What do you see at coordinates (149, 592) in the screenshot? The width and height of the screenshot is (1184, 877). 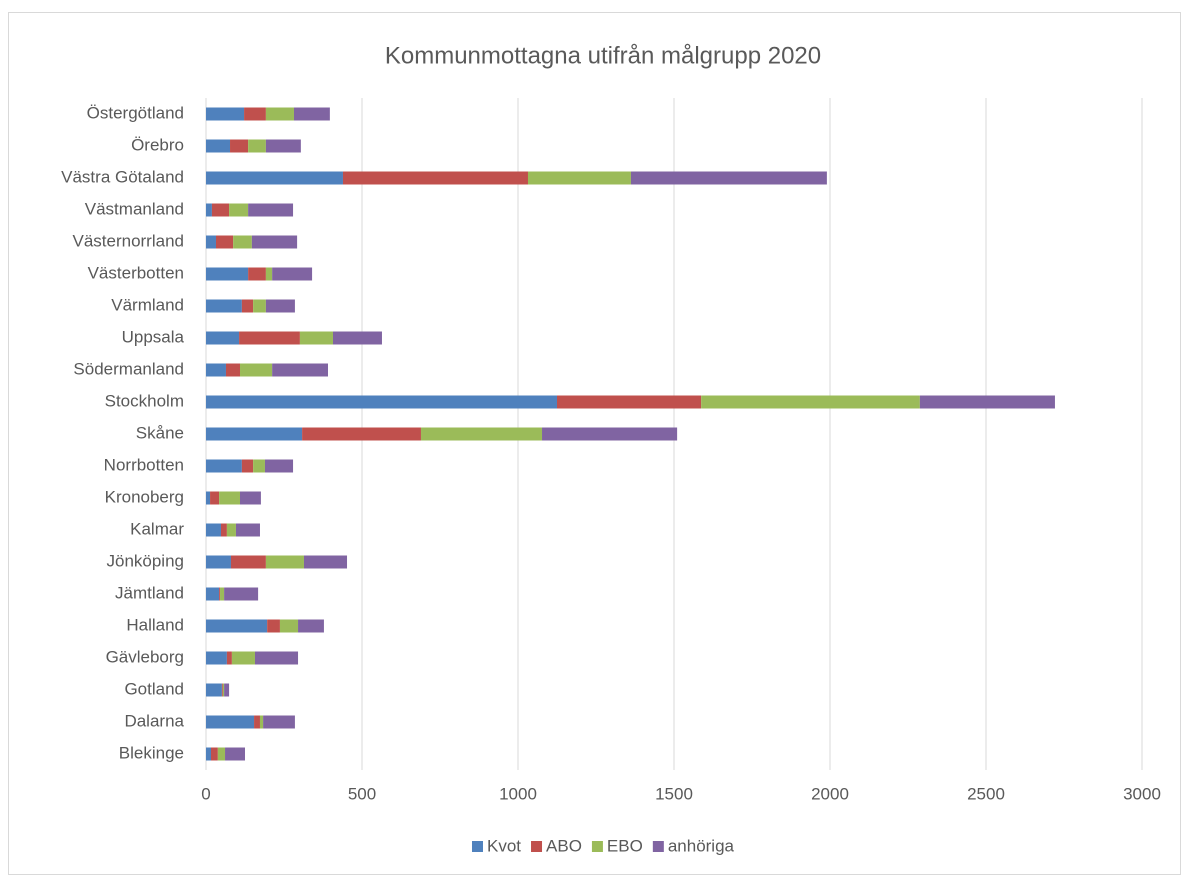 I see `y-tick-label: Jämtland` at bounding box center [149, 592].